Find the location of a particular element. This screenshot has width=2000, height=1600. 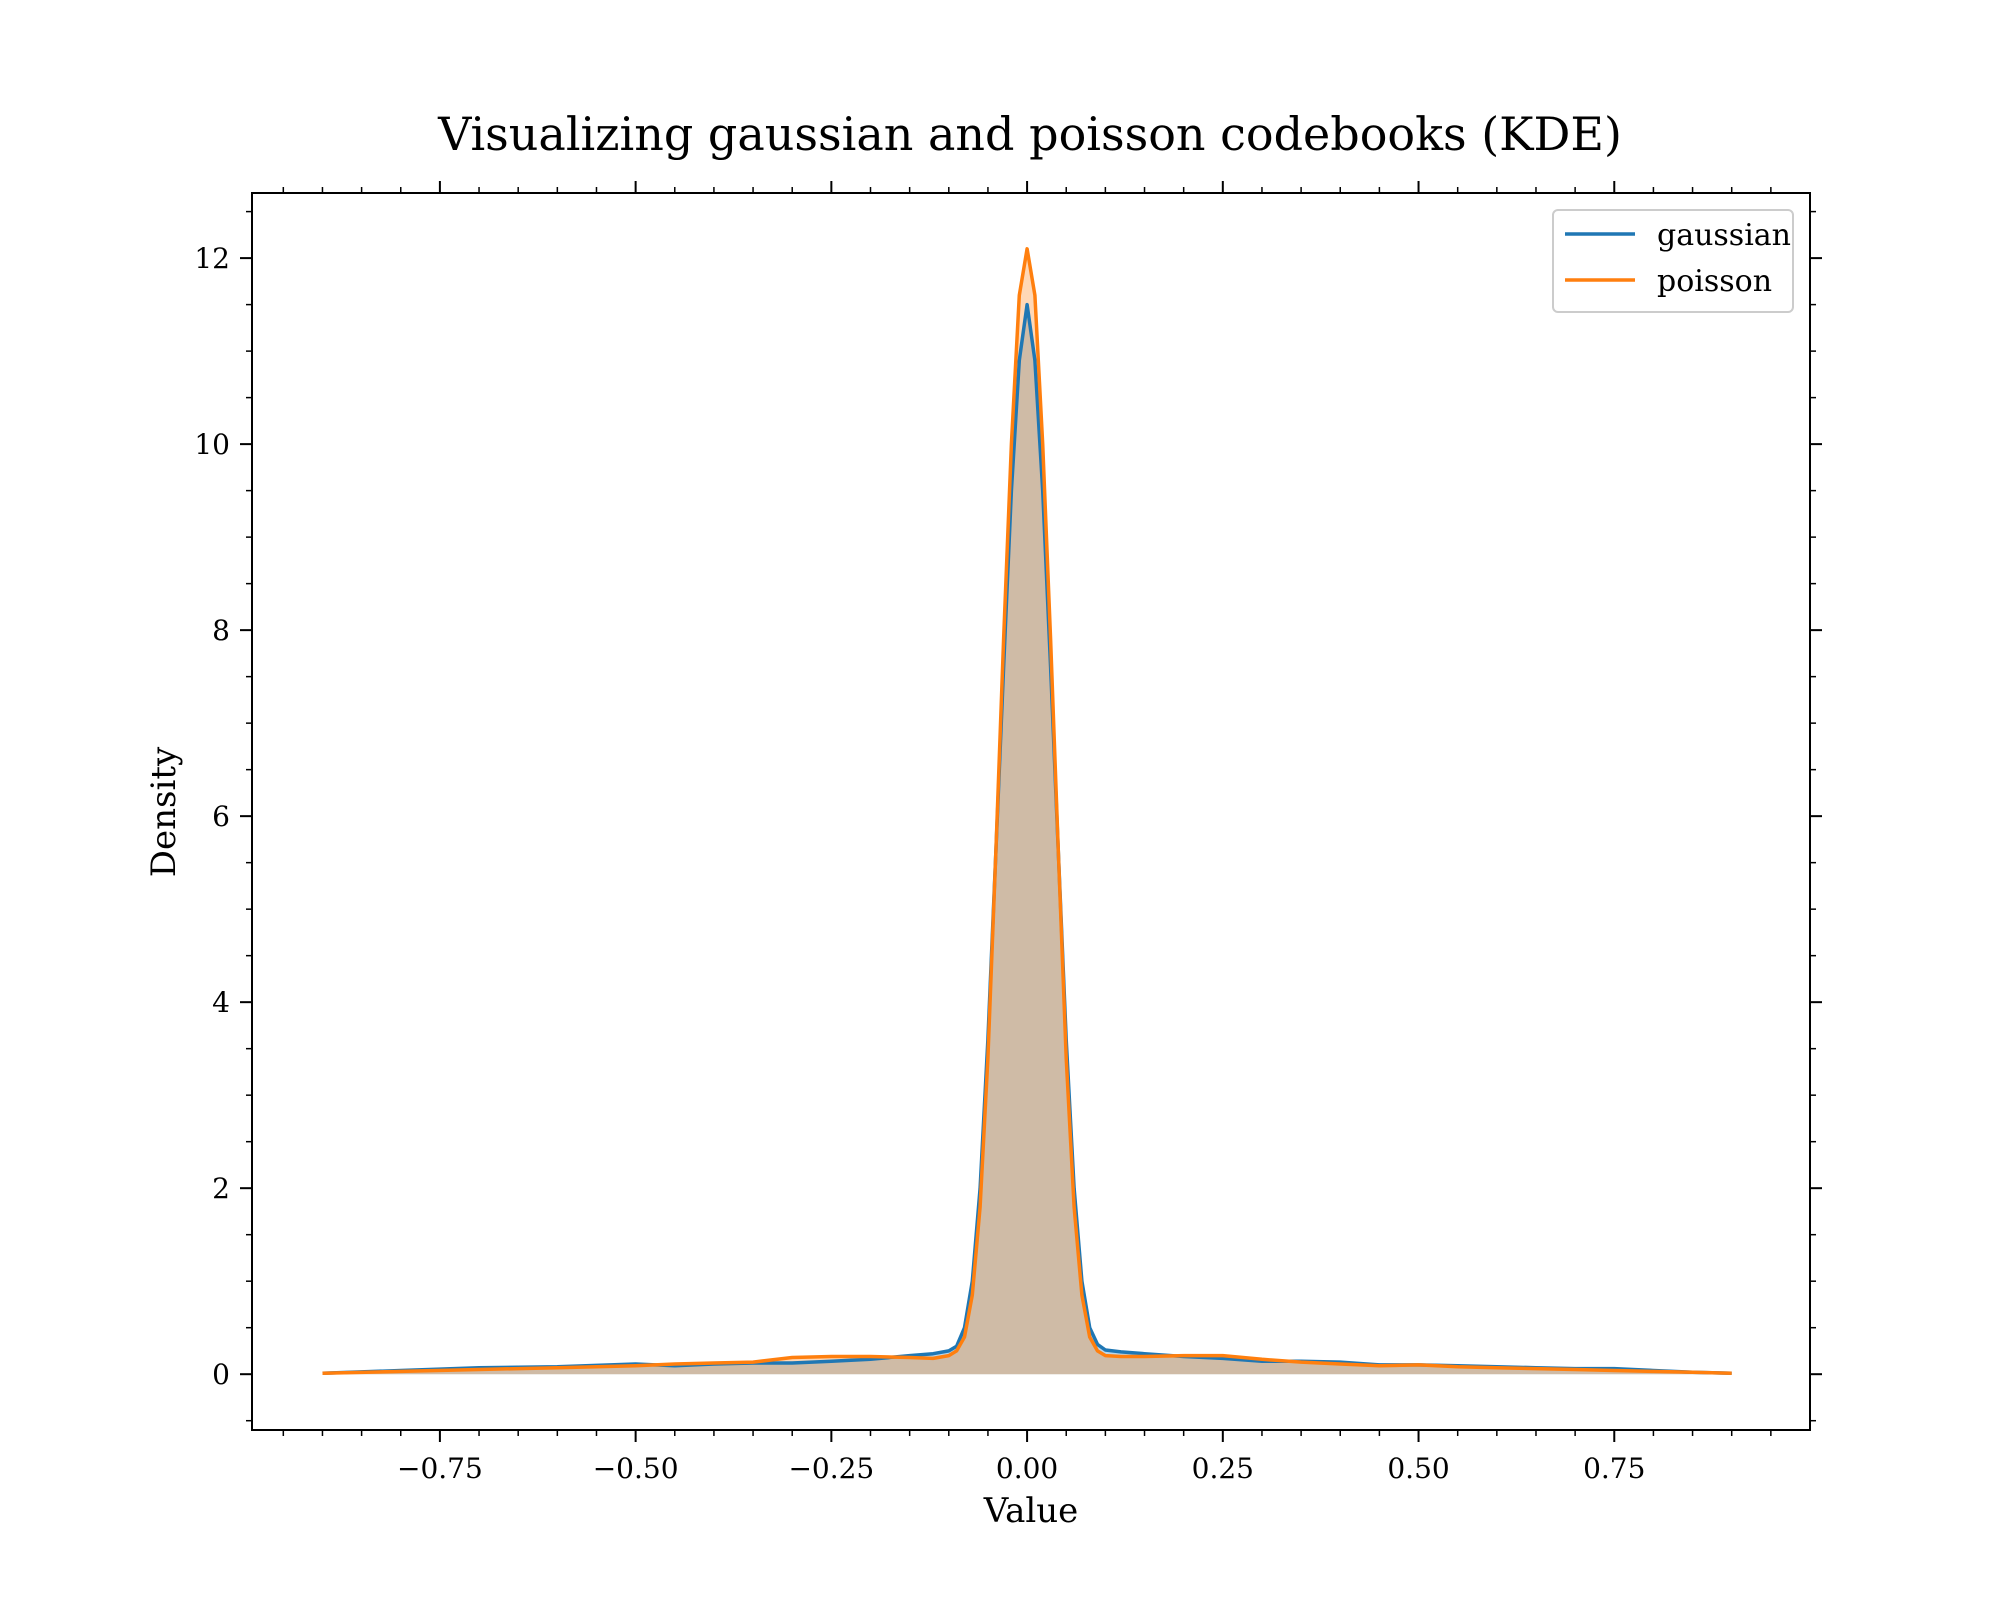

legend: gaussian poisson is located at coordinates (1673, 261).